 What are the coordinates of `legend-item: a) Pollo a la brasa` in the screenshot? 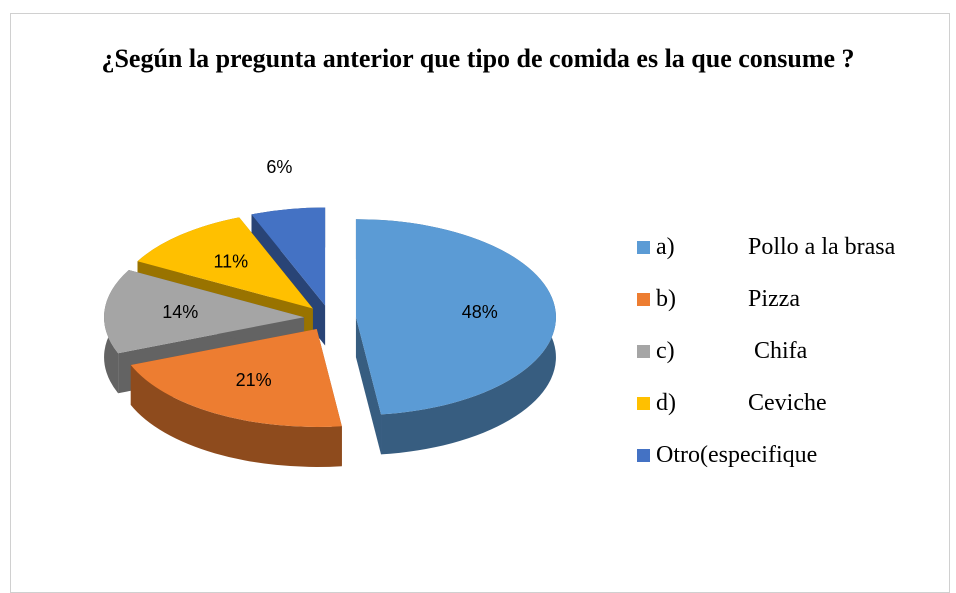 It's located at (766, 258).